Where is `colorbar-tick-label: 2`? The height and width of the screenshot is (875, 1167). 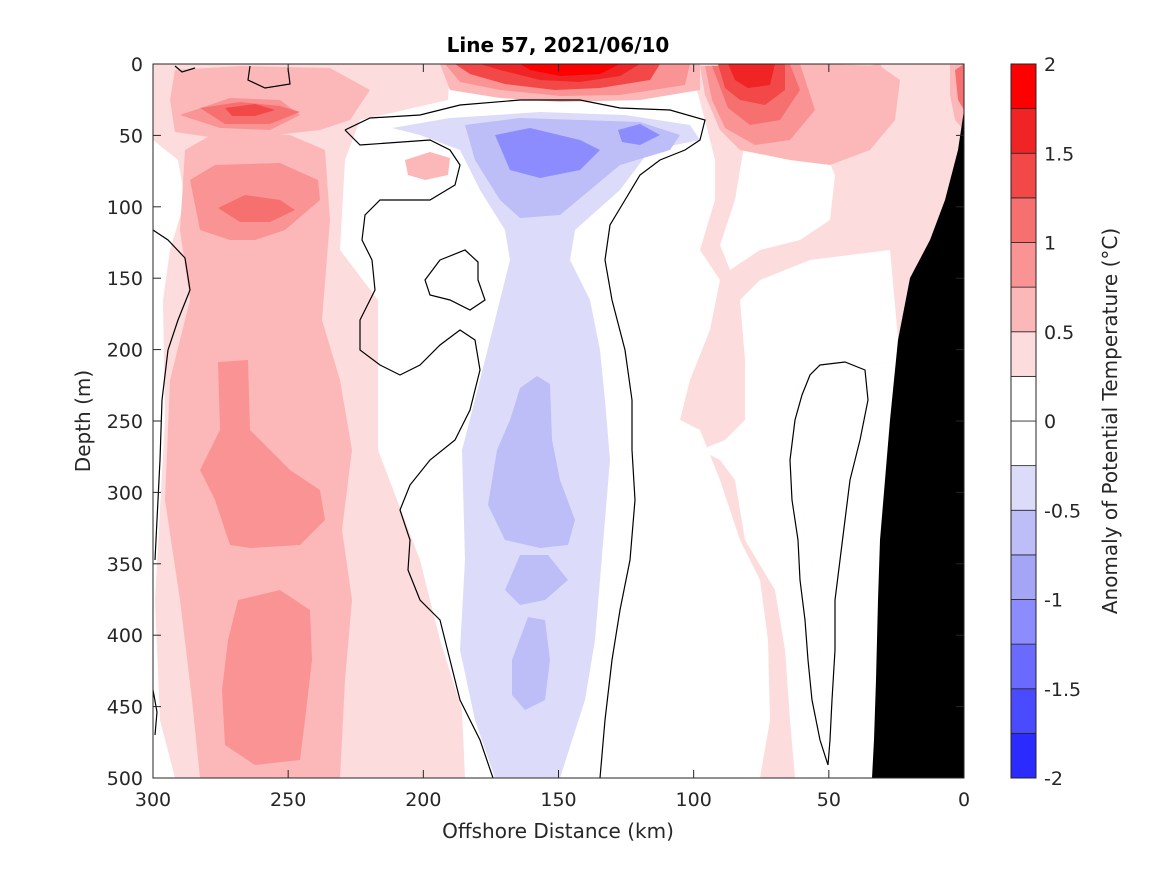 colorbar-tick-label: 2 is located at coordinates (1050, 65).